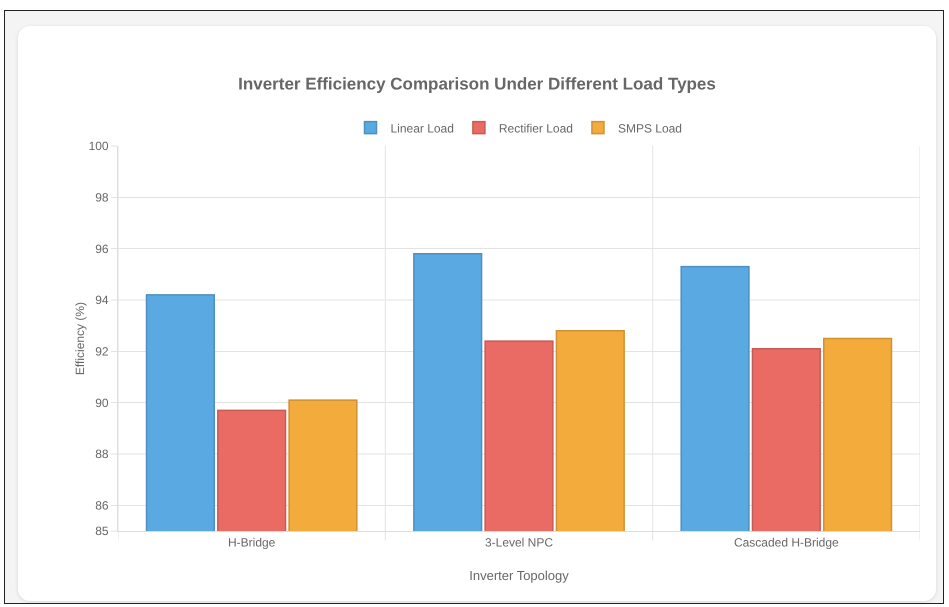  What do you see at coordinates (102, 454) in the screenshot?
I see `y-tick-label: 88` at bounding box center [102, 454].